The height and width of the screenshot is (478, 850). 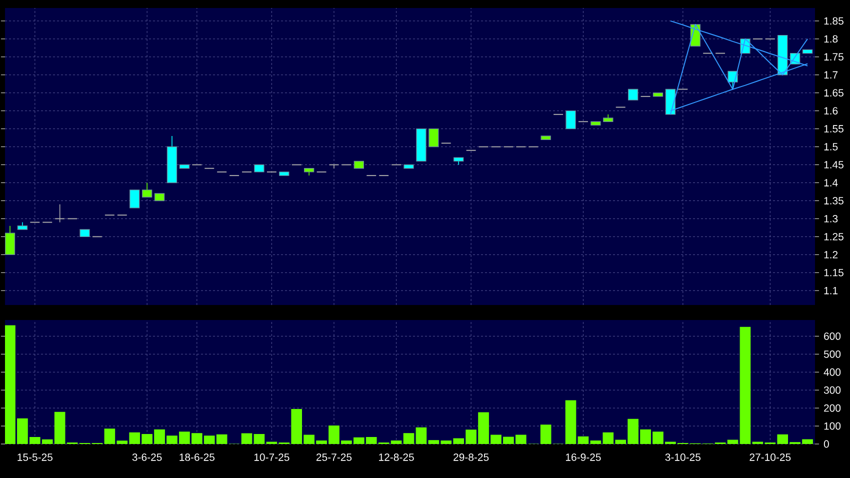 I want to click on y-tick-label: 0, so click(x=826, y=444).